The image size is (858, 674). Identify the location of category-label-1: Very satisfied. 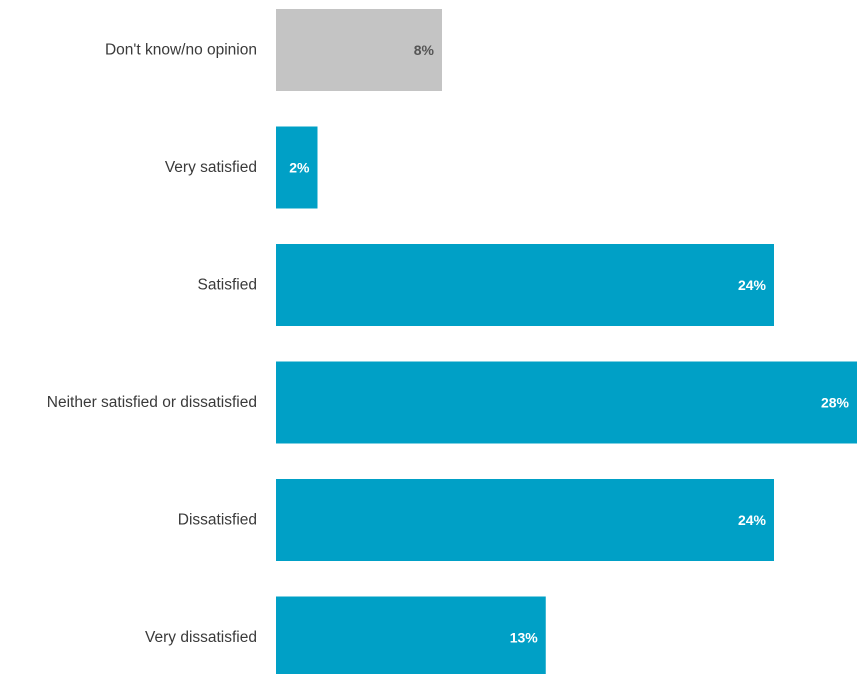
(211, 167).